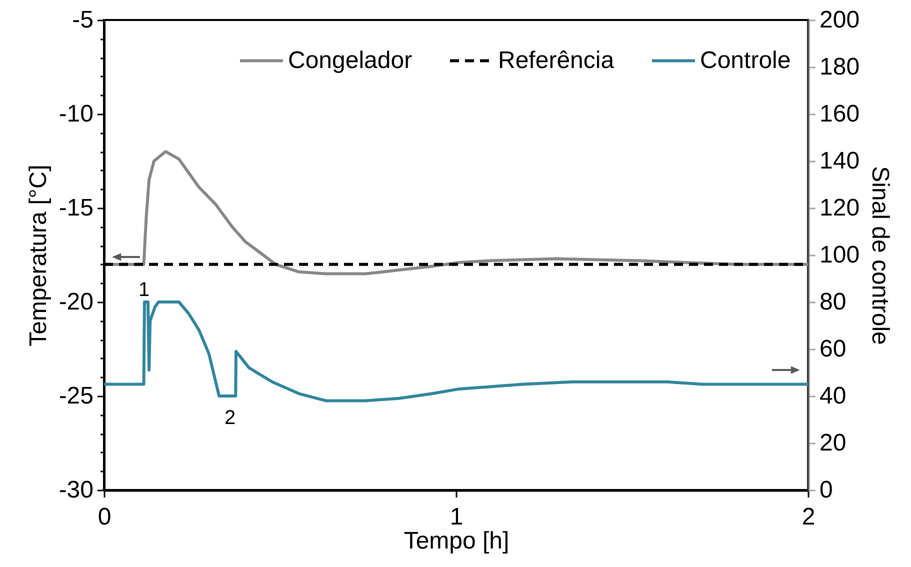  I want to click on x-axis-title: Tempo [h], so click(457, 541).